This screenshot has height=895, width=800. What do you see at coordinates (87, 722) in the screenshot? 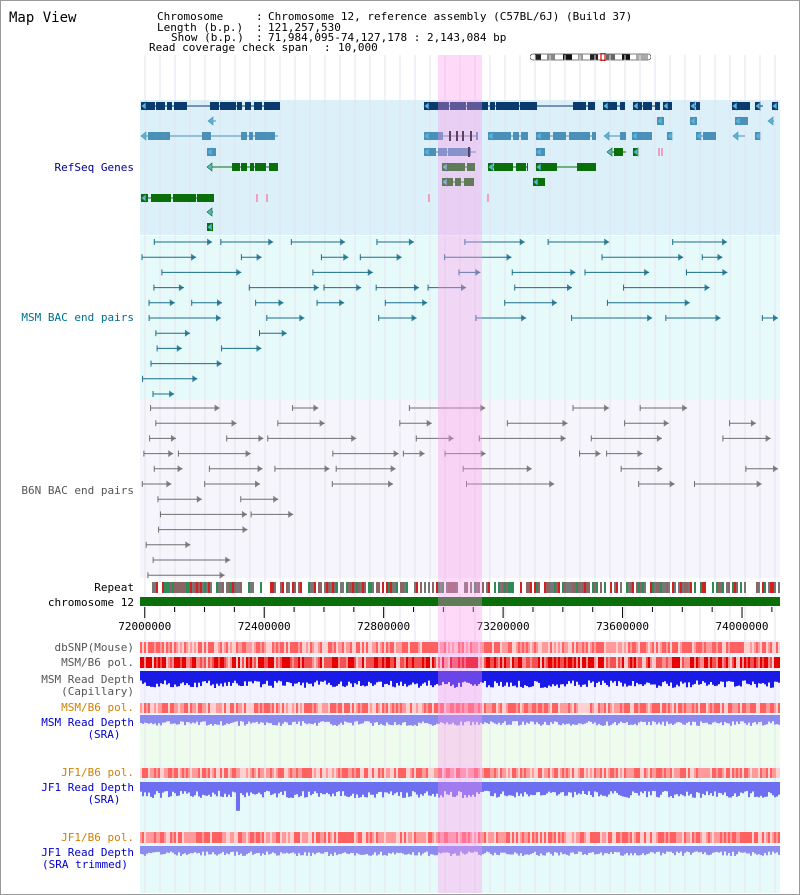
I see `label-msm-depth-sra: MSM Read Depth` at bounding box center [87, 722].